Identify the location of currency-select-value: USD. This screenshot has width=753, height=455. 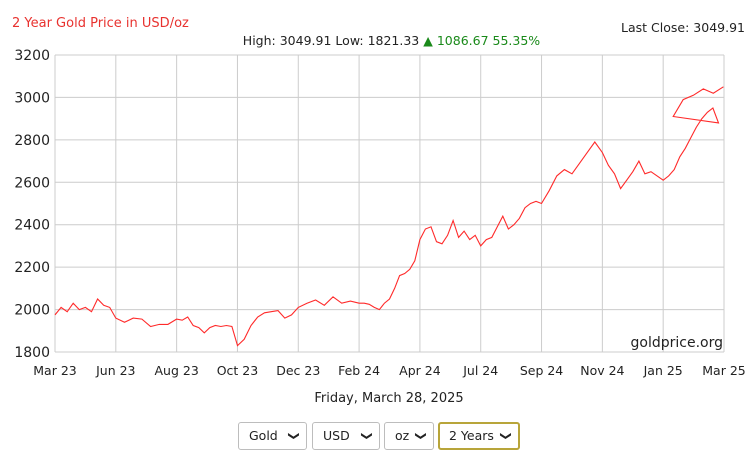
(336, 435).